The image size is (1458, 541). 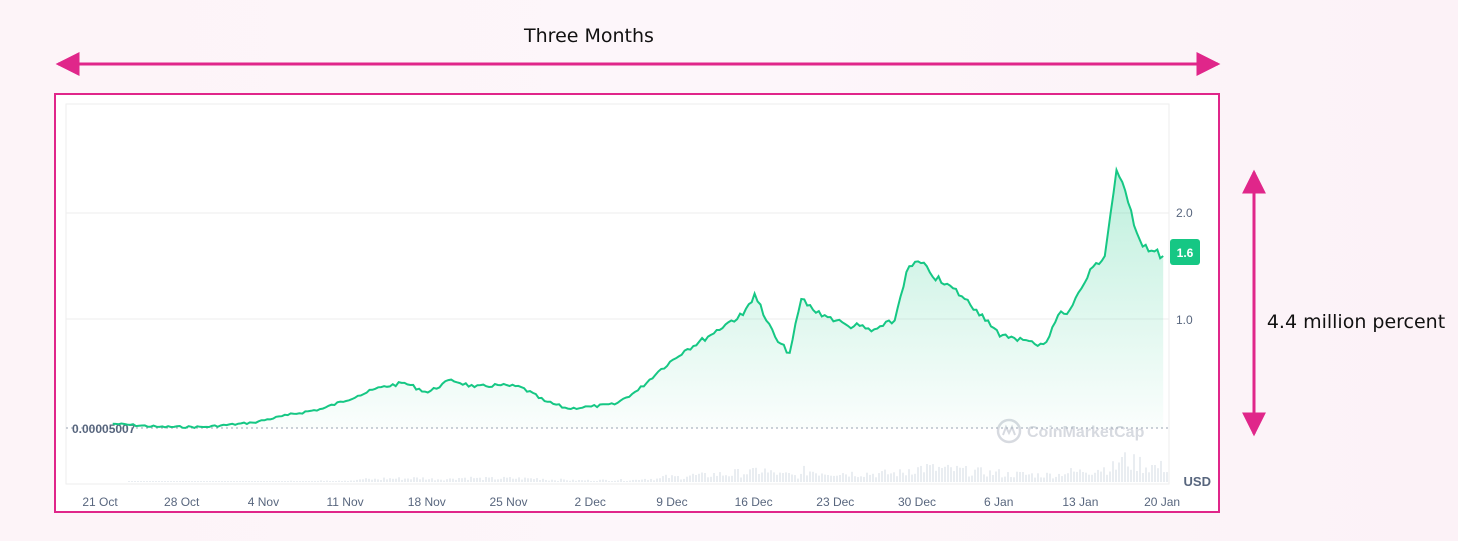 What do you see at coordinates (100, 502) in the screenshot?
I see `x-tick-label: 21 Oct` at bounding box center [100, 502].